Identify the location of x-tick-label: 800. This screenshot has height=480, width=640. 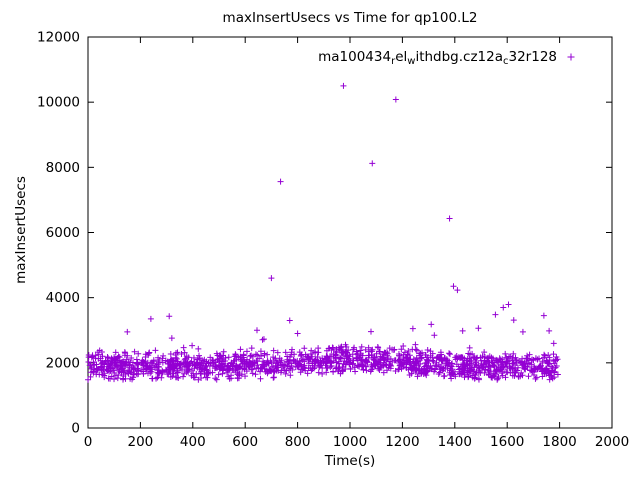
(298, 442).